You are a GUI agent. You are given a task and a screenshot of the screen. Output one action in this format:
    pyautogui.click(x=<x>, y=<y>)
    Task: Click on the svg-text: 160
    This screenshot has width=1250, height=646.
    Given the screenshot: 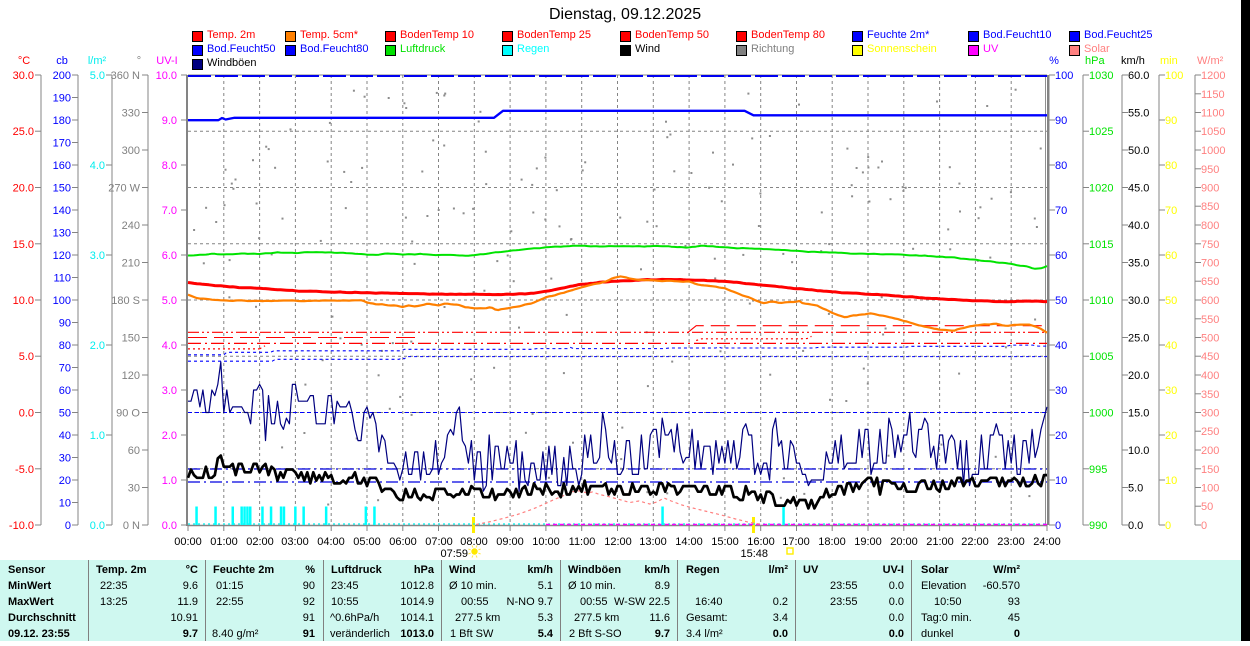 What is the action you would take?
    pyautogui.click(x=62, y=166)
    